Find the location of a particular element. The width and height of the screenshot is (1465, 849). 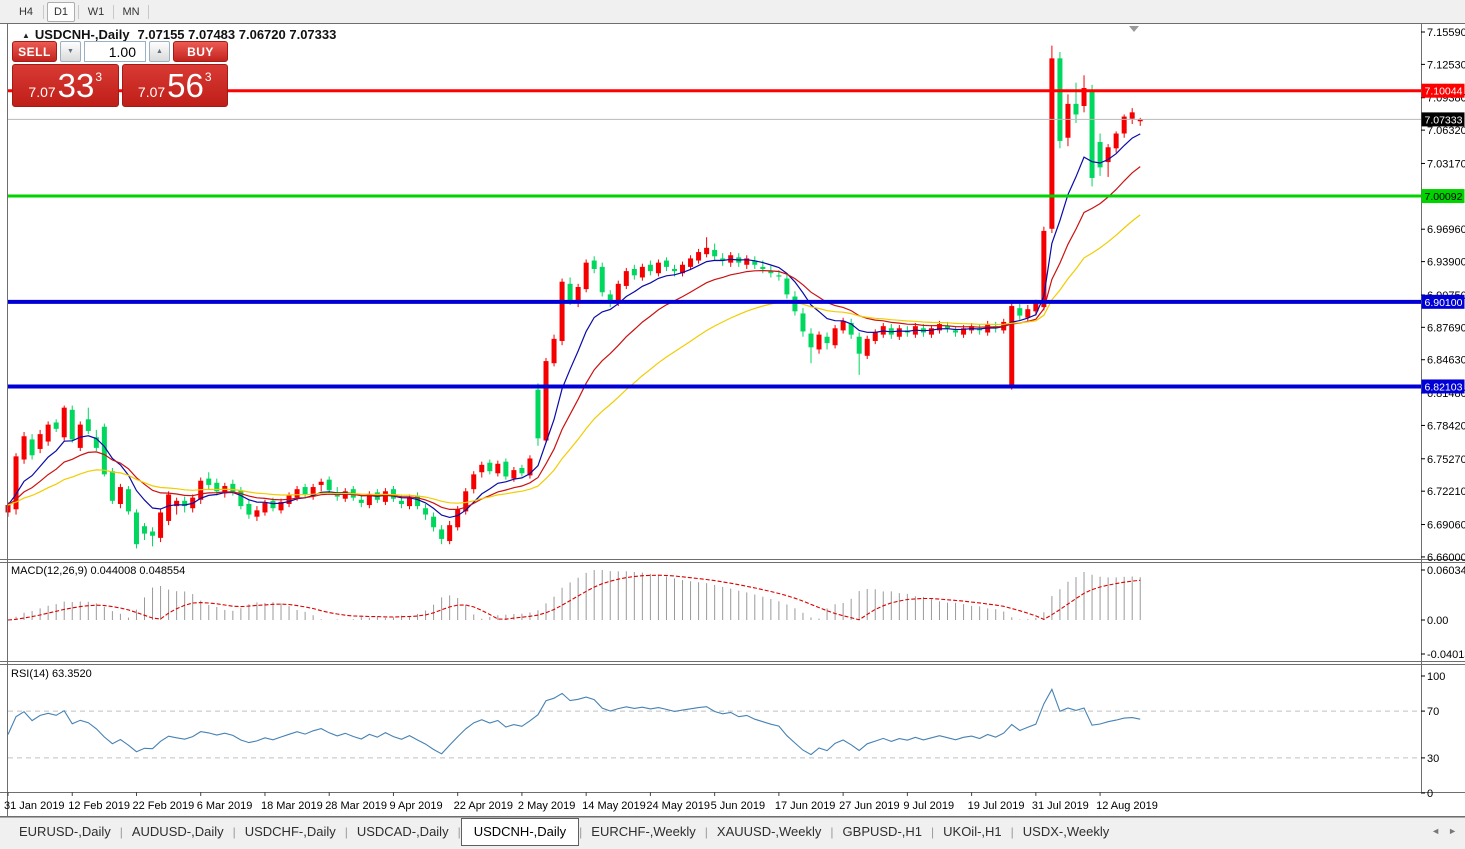

symbol-tab-gbpusd-h1: GBPUSD-,H1 is located at coordinates (882, 831).